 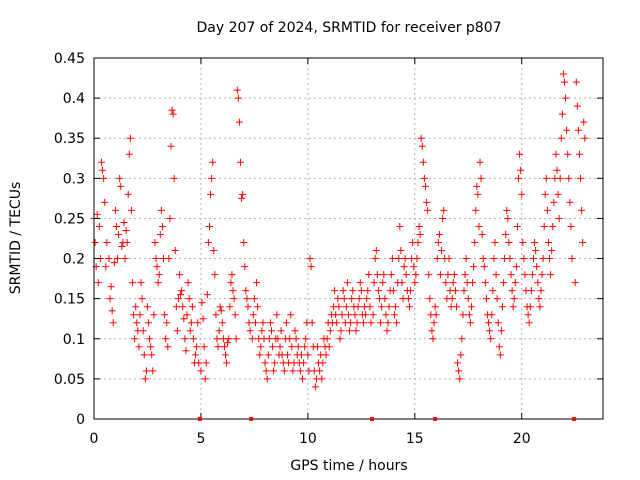 I want to click on y-tick-label: 0.3, so click(x=74, y=179).